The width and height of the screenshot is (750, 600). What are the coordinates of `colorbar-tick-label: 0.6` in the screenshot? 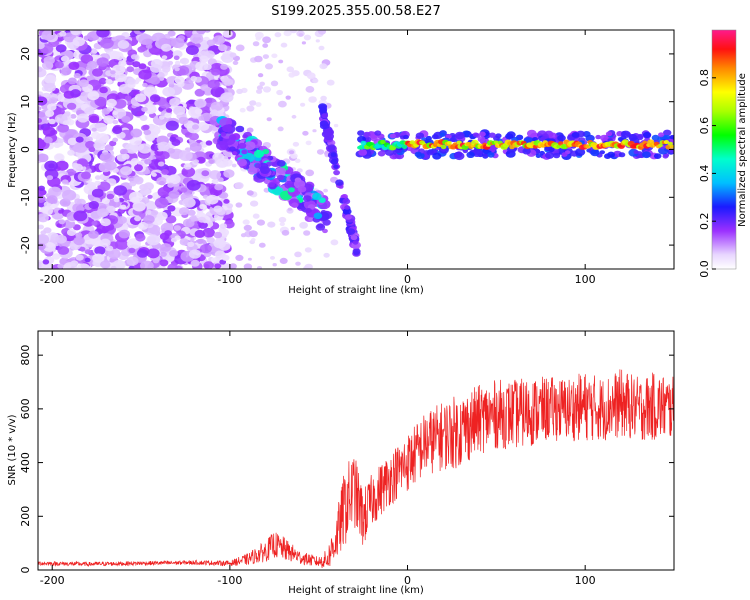 It's located at (704, 126).